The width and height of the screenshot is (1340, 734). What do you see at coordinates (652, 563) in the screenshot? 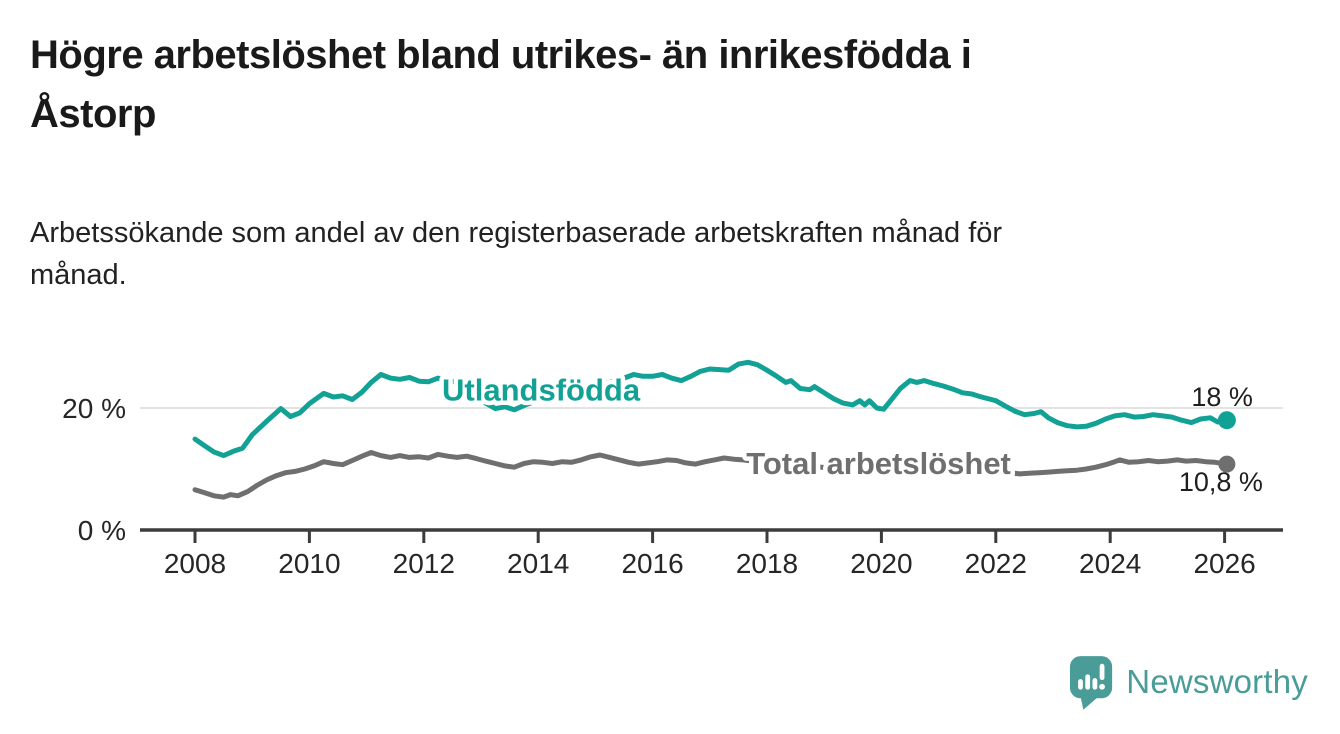
I see `x-tick-label-2016: 2016` at bounding box center [652, 563].